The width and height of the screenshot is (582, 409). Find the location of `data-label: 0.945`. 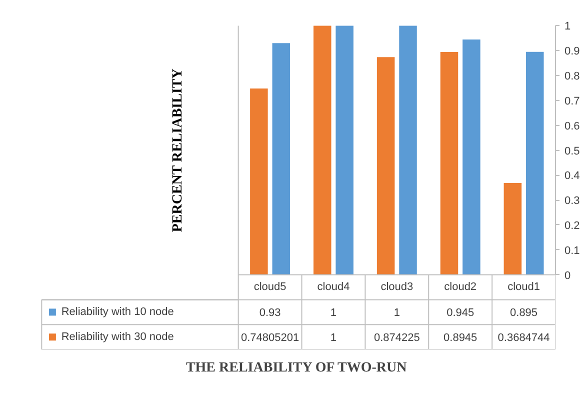

data-label: 0.945 is located at coordinates (460, 313).